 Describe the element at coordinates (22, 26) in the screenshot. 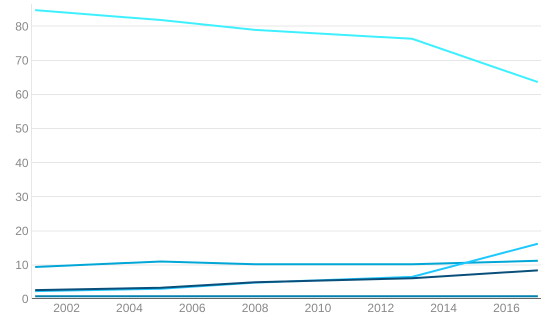

I see `y-tick-label: 80` at that location.